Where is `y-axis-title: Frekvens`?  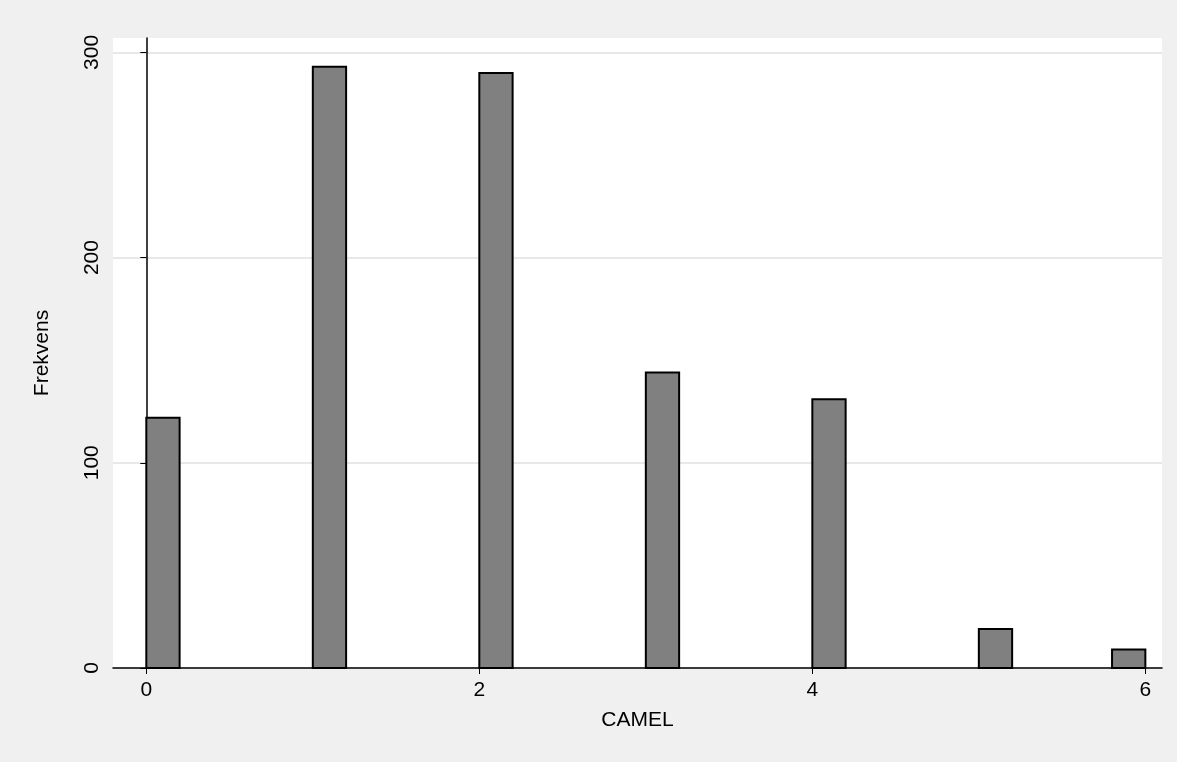 y-axis-title: Frekvens is located at coordinates (40, 353).